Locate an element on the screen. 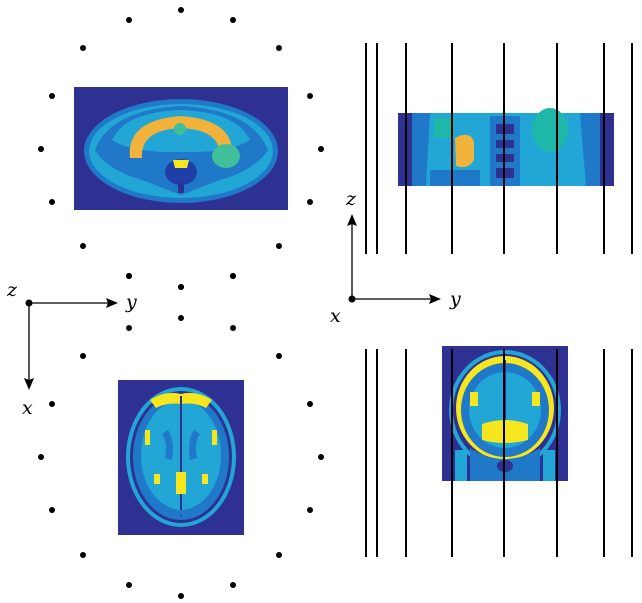 The width and height of the screenshot is (642, 603). mri-abdomen-axial-slice is located at coordinates (181, 148).